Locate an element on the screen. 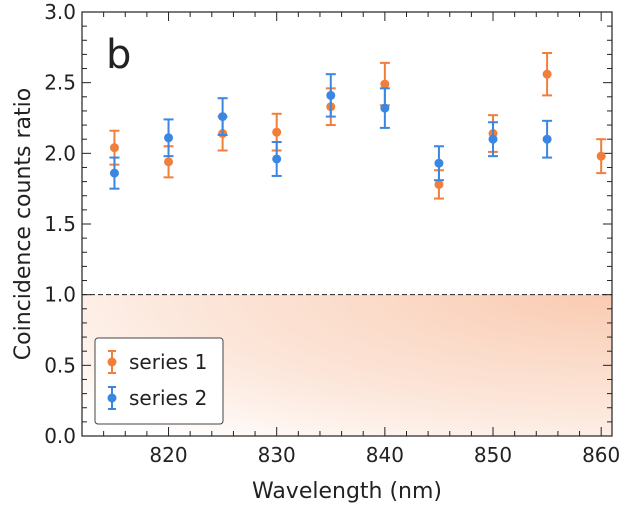 The width and height of the screenshot is (633, 513). y-tick-label: 0.0 is located at coordinates (60, 436).